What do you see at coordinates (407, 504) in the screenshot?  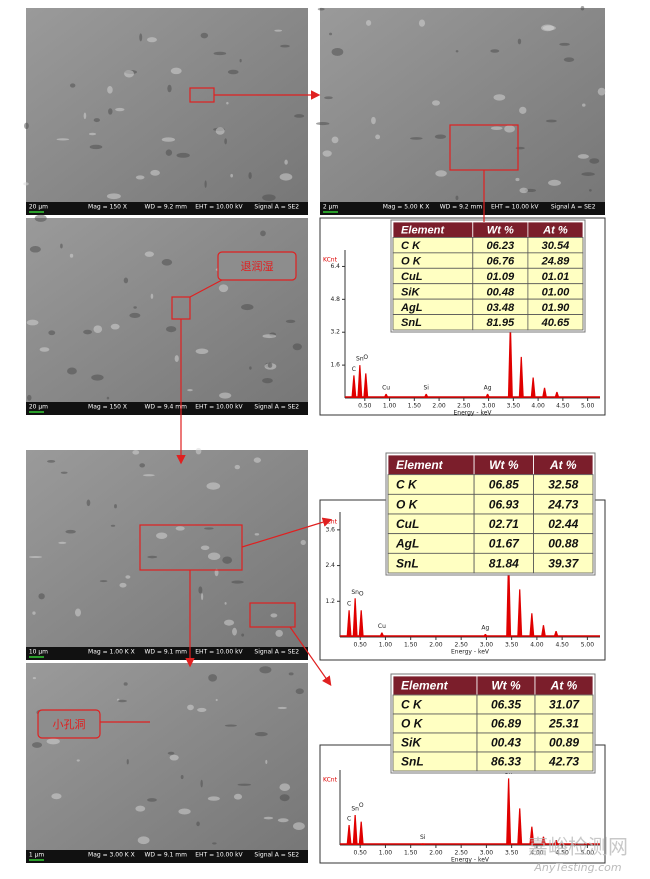 I see `cell-text: O K` at bounding box center [407, 504].